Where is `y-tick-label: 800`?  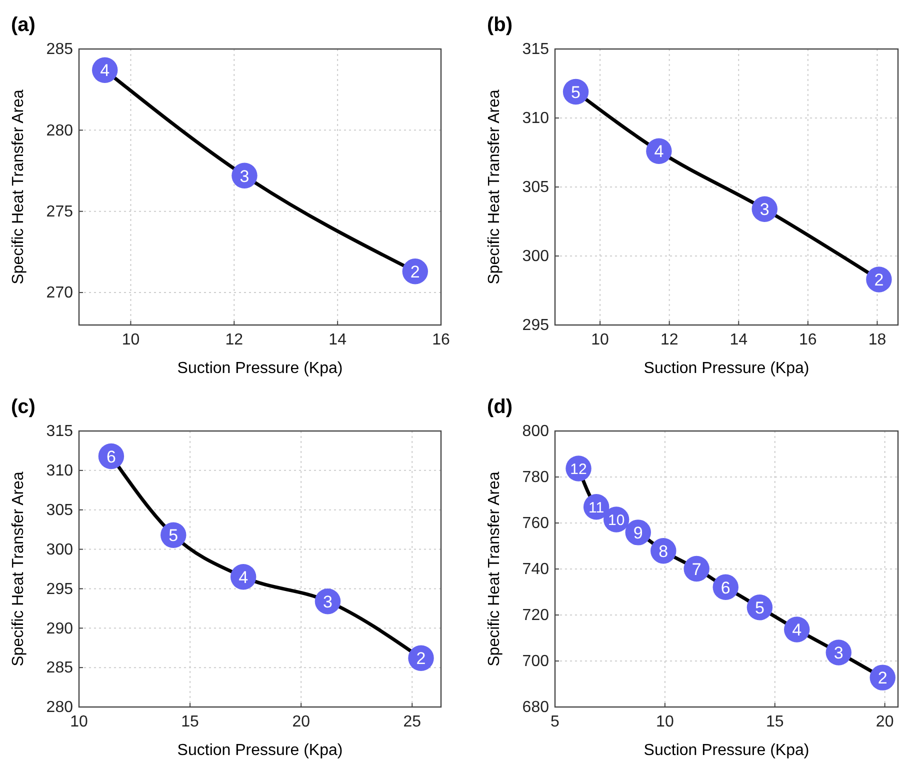
y-tick-label: 800 is located at coordinates (536, 431).